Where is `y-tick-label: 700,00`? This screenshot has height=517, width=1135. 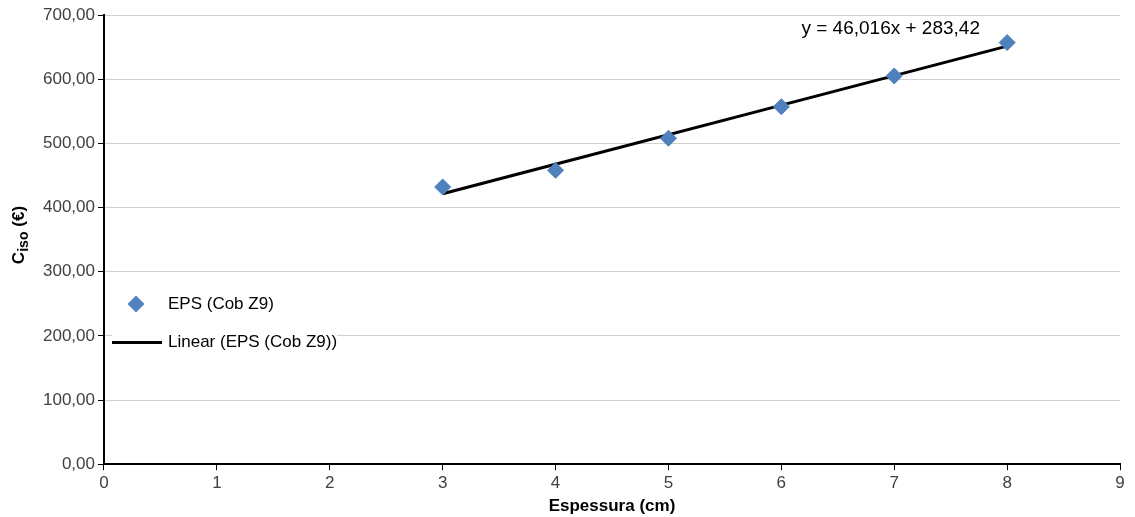 y-tick-label: 700,00 is located at coordinates (69, 14).